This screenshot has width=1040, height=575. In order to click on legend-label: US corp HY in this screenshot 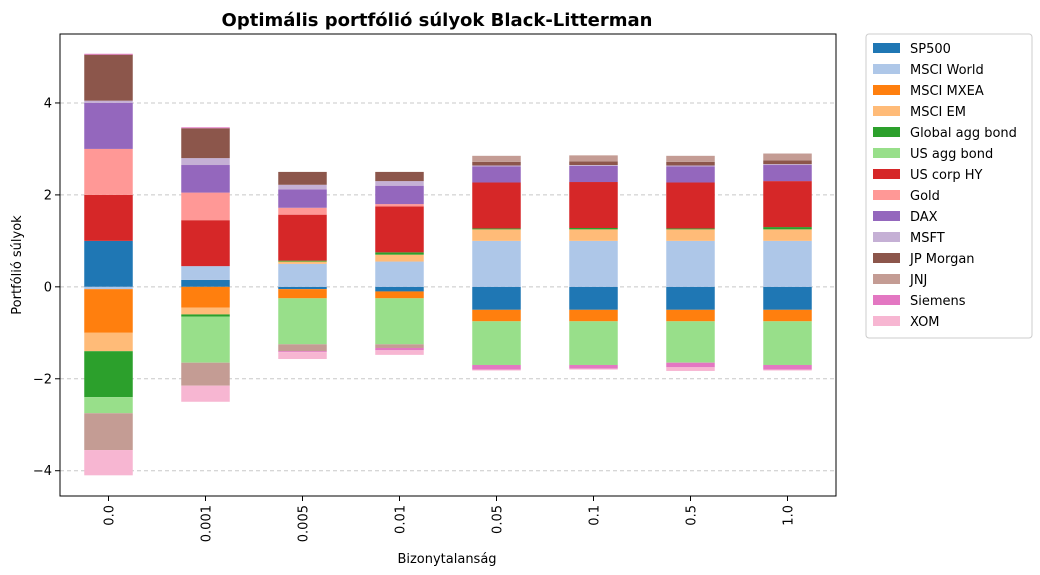, I will do `click(946, 175)`.